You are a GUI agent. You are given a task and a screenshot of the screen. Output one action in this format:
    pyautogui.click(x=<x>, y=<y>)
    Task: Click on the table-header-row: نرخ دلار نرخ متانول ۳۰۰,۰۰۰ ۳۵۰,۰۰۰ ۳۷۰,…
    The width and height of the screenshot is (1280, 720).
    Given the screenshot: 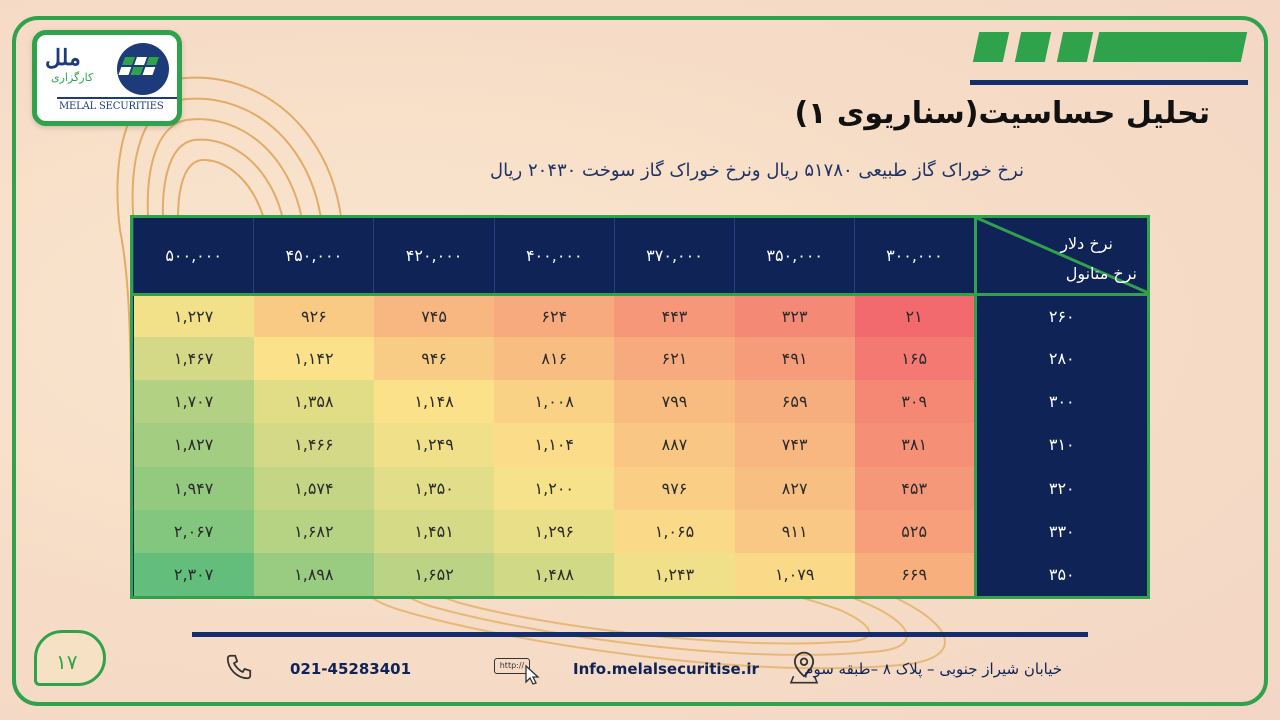 What is the action you would take?
    pyautogui.click(x=639, y=257)
    